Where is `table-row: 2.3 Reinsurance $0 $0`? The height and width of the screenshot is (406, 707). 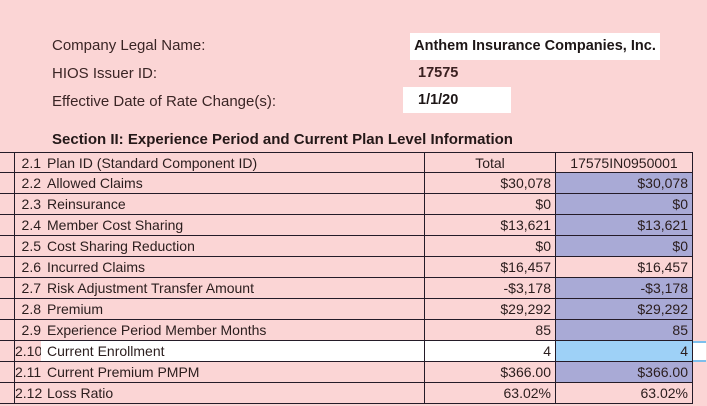 table-row: 2.3 Reinsurance $0 $0 is located at coordinates (353, 204).